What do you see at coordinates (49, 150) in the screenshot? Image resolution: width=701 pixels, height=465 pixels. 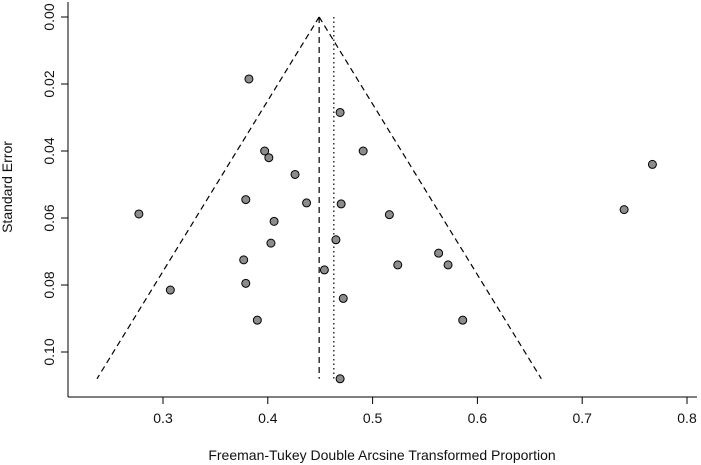 I see `y-tick-label: 0.04` at bounding box center [49, 150].